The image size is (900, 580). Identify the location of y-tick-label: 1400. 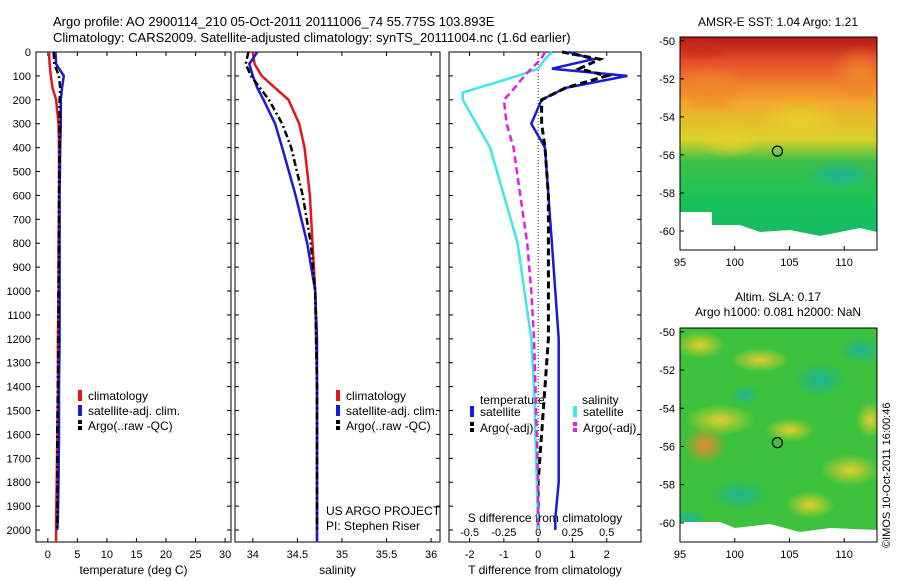
(19, 388).